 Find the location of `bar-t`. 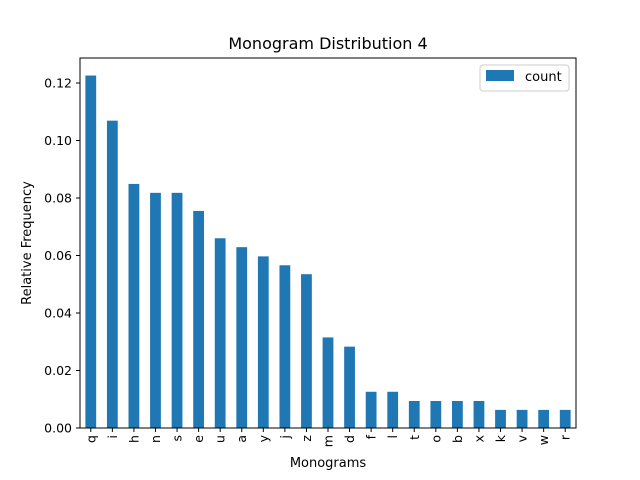

bar-t is located at coordinates (414, 414).